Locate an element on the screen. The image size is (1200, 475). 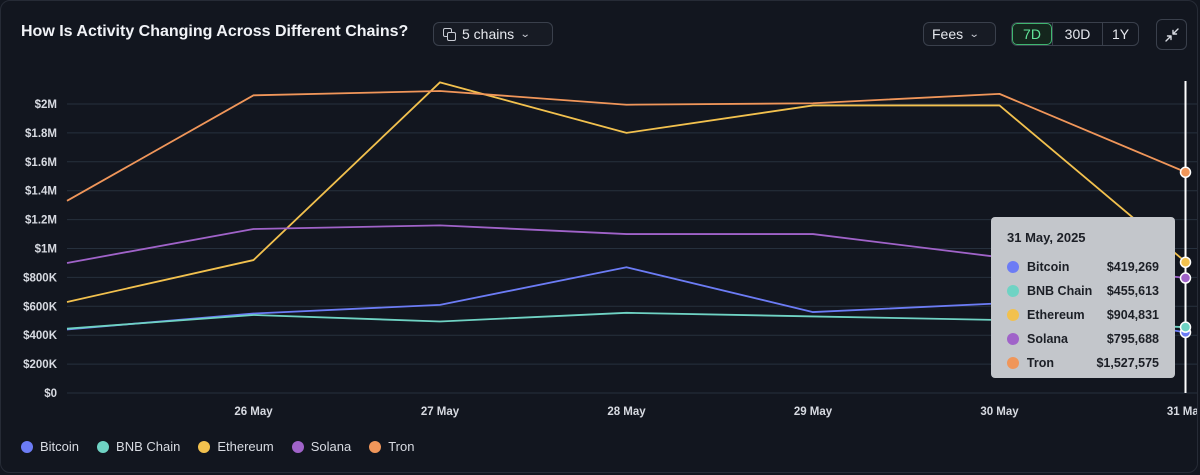
legend-label: Bitcoin is located at coordinates (60, 446).